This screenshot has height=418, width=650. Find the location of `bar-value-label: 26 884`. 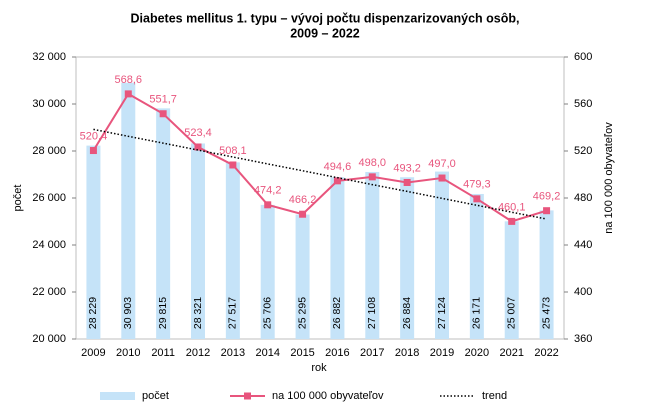

bar-value-label: 26 884 is located at coordinates (407, 313).